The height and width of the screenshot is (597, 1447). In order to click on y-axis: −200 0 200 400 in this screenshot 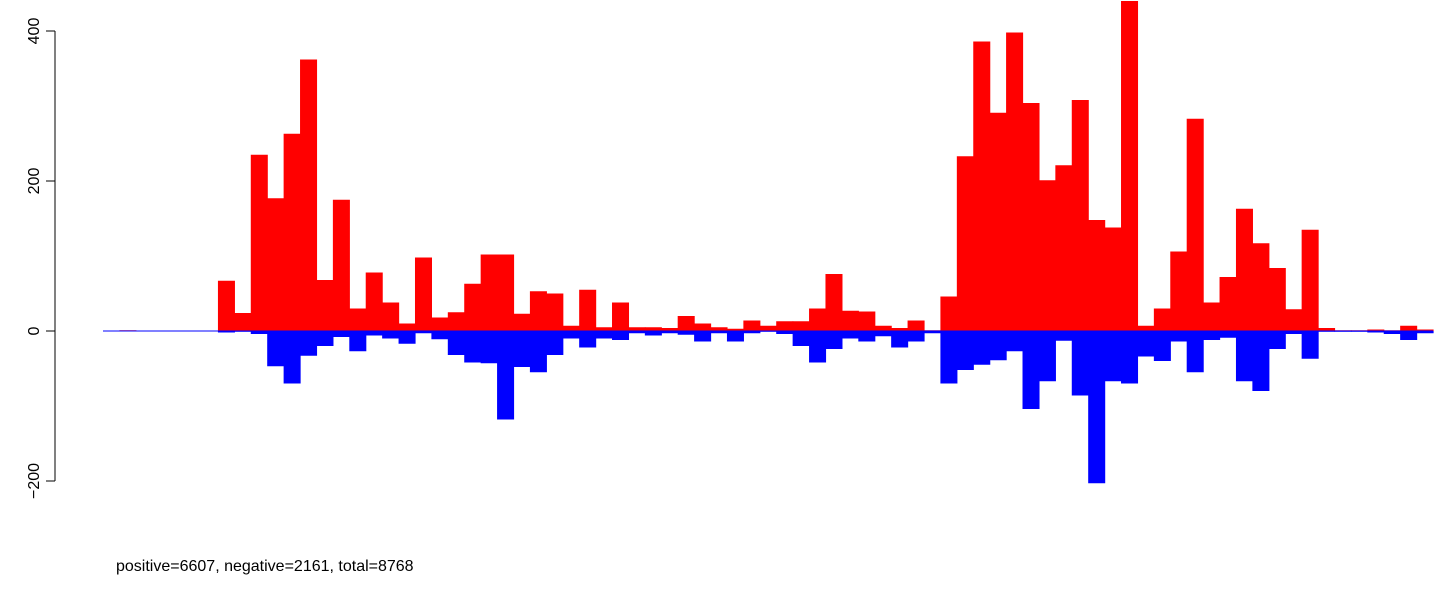, I will do `click(41, 258)`.